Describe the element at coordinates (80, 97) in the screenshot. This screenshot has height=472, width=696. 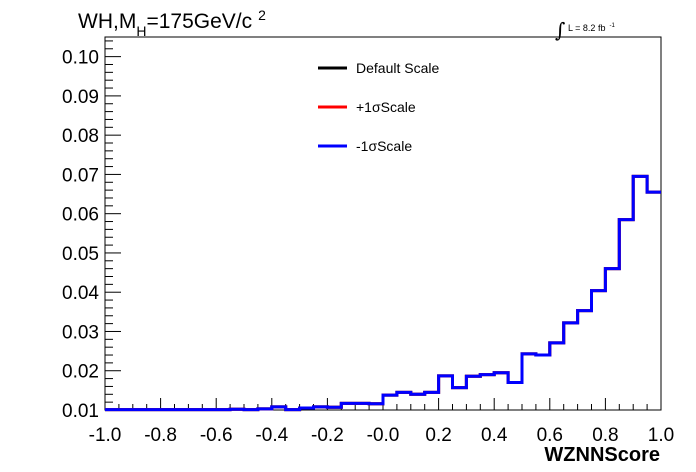
I see `y-tick-label: 0.09` at that location.